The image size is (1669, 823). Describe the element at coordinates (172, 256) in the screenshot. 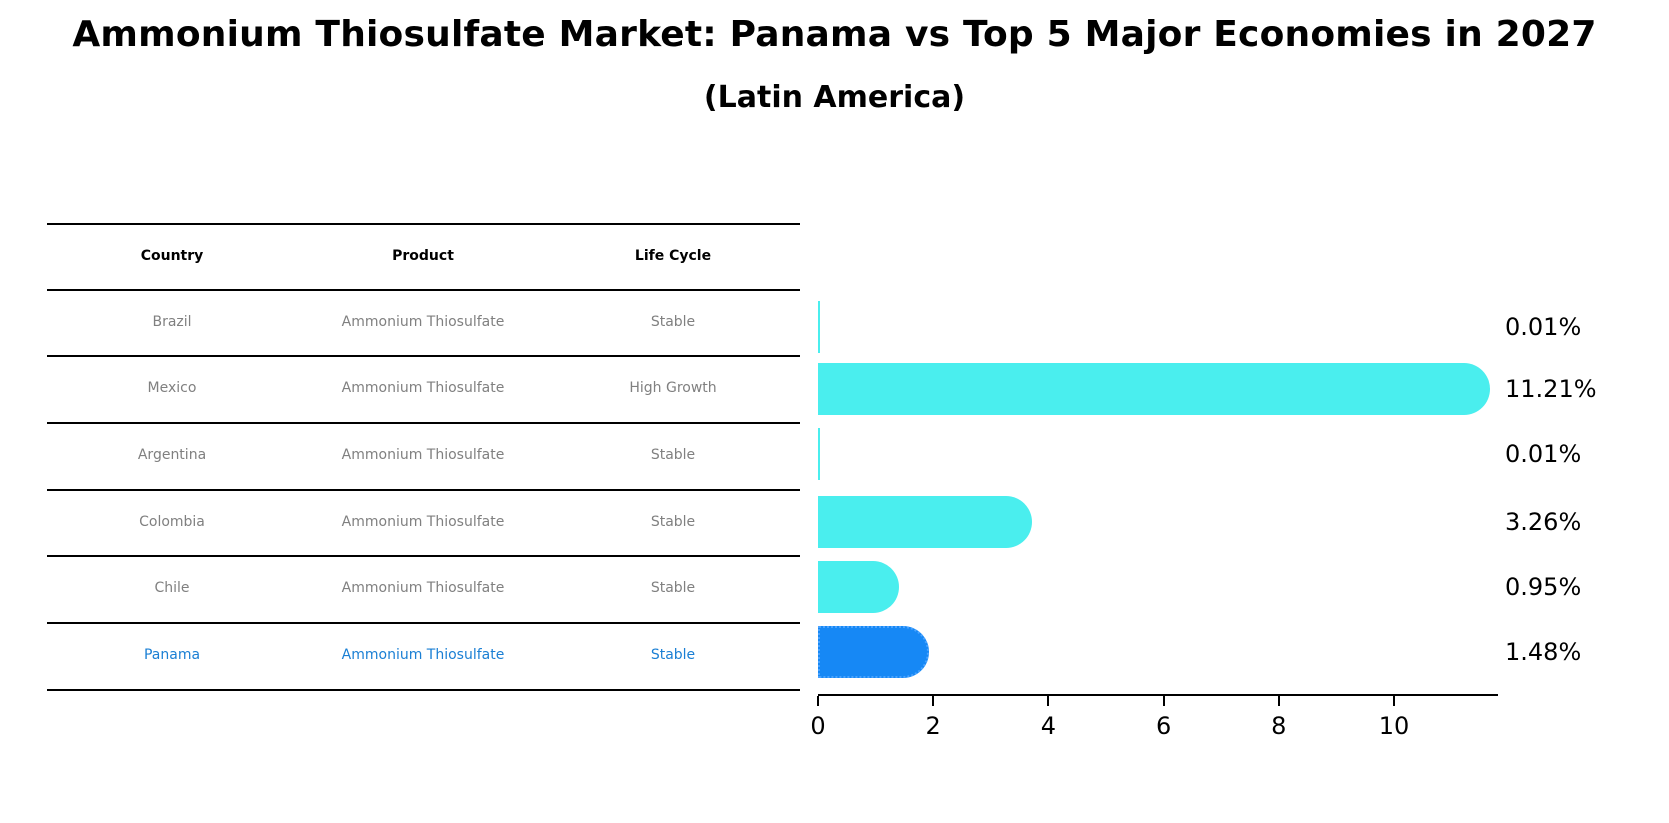

I see `header-country: Country` at that location.